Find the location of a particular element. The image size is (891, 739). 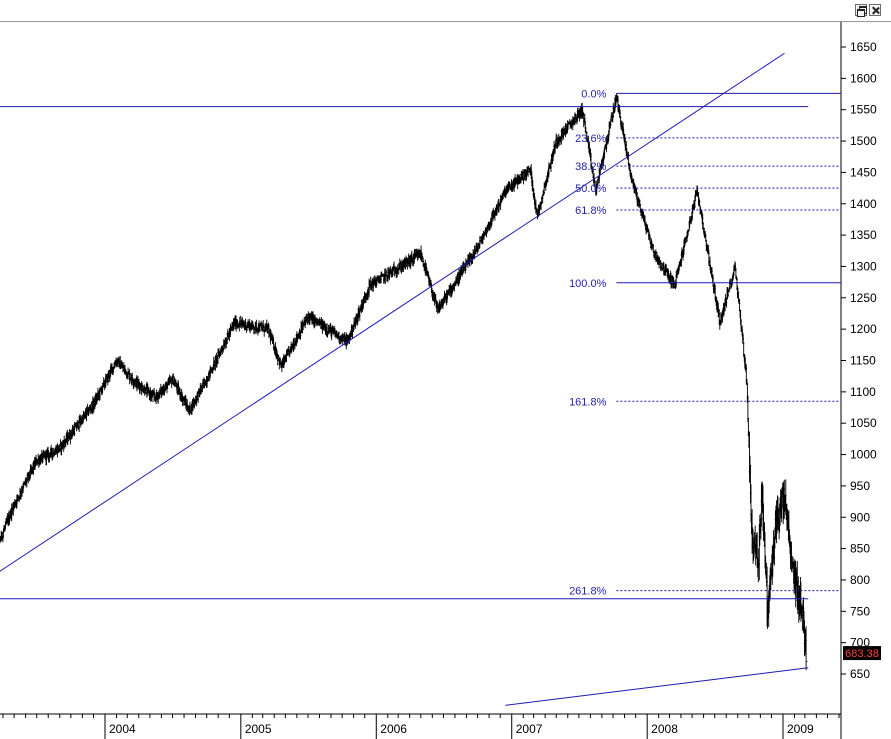

close-window-icon is located at coordinates (875, 10).